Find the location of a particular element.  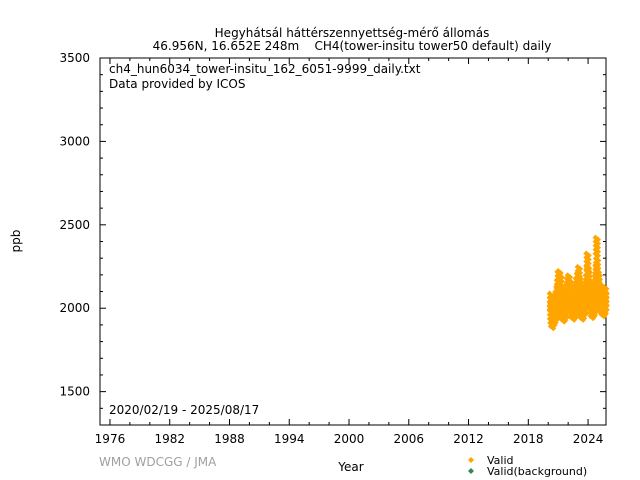

date-range-label: 2020/02/19 - 2025/08/17 is located at coordinates (184, 410).